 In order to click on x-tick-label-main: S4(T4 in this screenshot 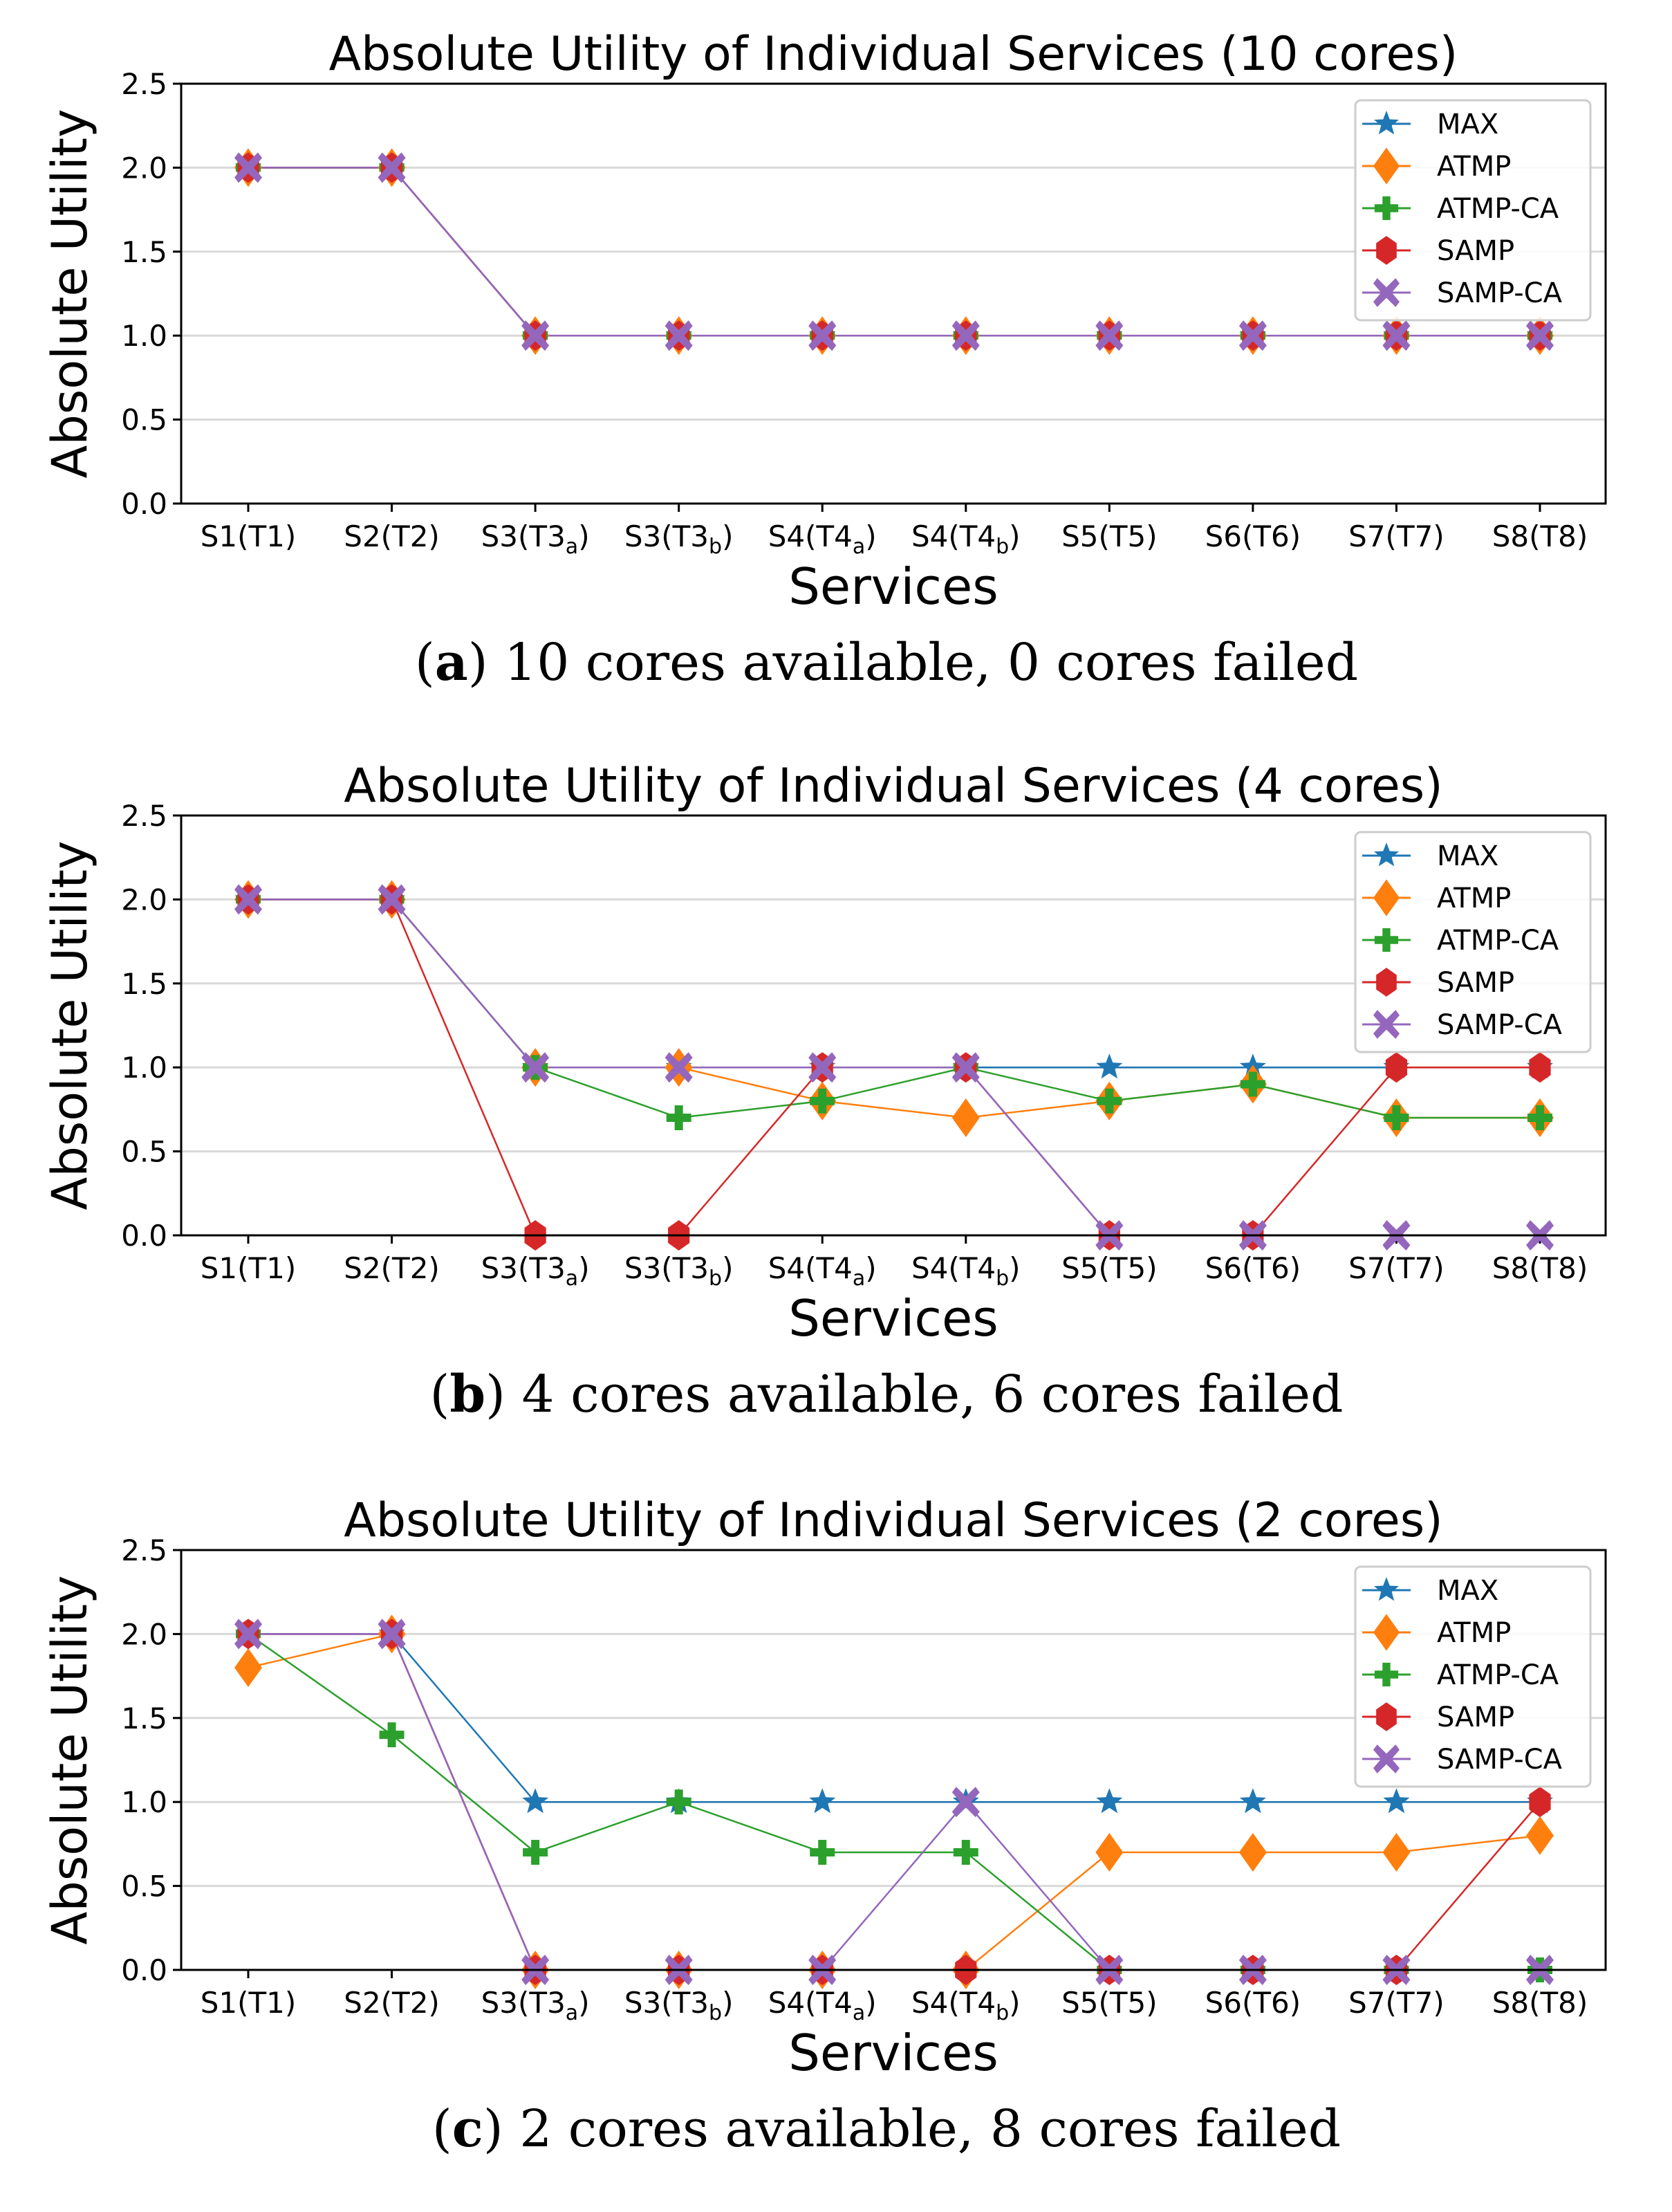, I will do `click(810, 1268)`.